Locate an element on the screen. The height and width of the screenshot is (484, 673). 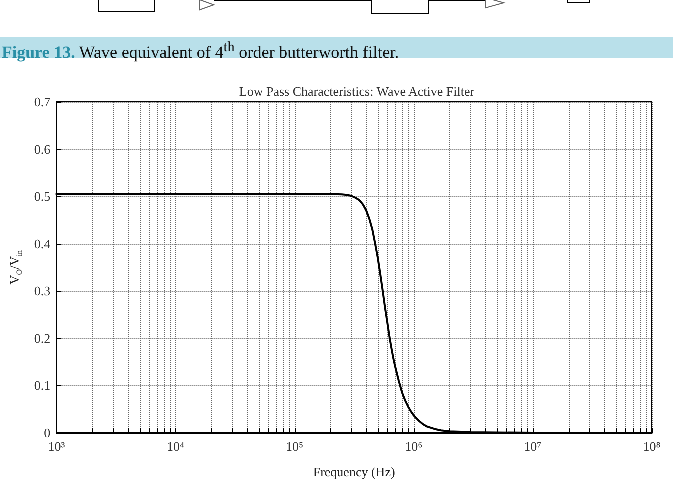
y-tick-label: 0.3 is located at coordinates (42, 291).